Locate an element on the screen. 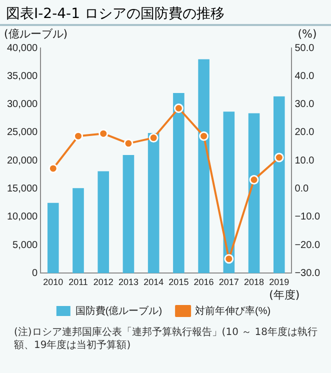 The image size is (331, 373). y-tick-label: 25,000 is located at coordinates (22, 132).